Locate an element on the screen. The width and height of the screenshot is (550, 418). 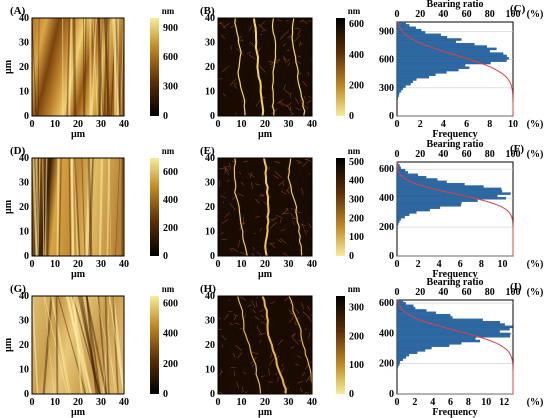
afm-detail-frame is located at coordinates (265, 345).